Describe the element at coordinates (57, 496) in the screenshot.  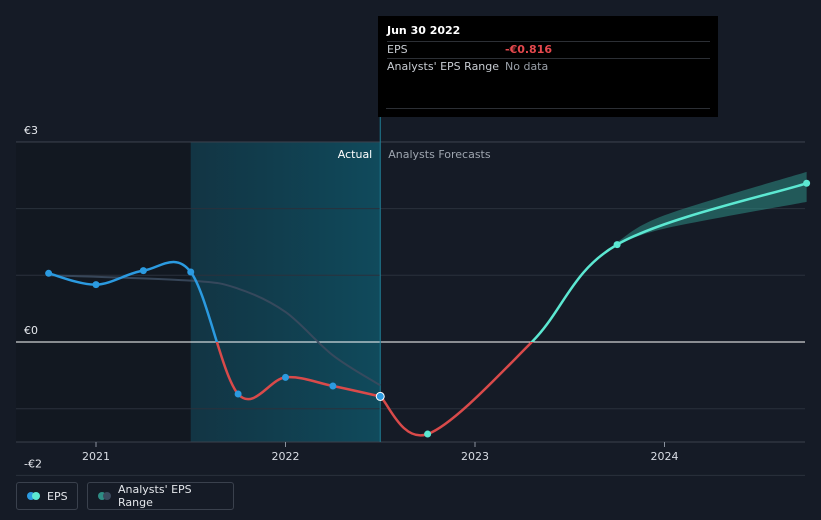
I see `legend-eps-label: EPS` at that location.